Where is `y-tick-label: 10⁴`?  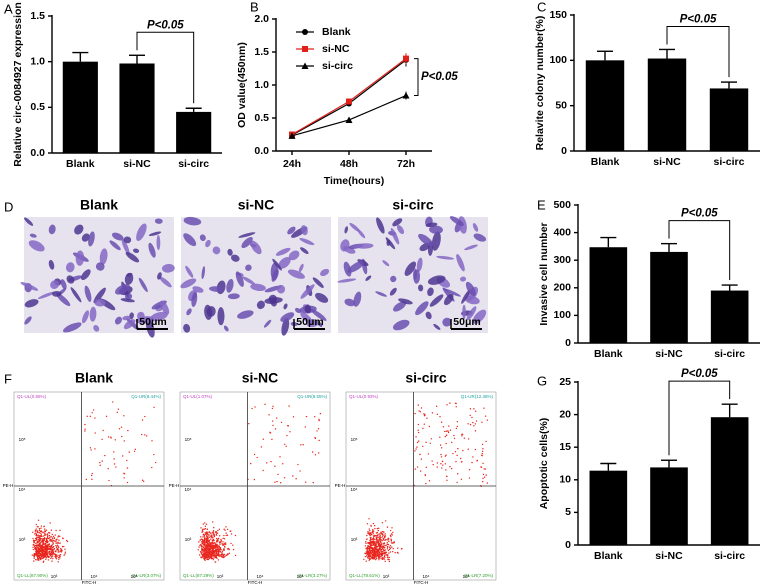 y-tick-label: 10⁴ is located at coordinates (22, 489).